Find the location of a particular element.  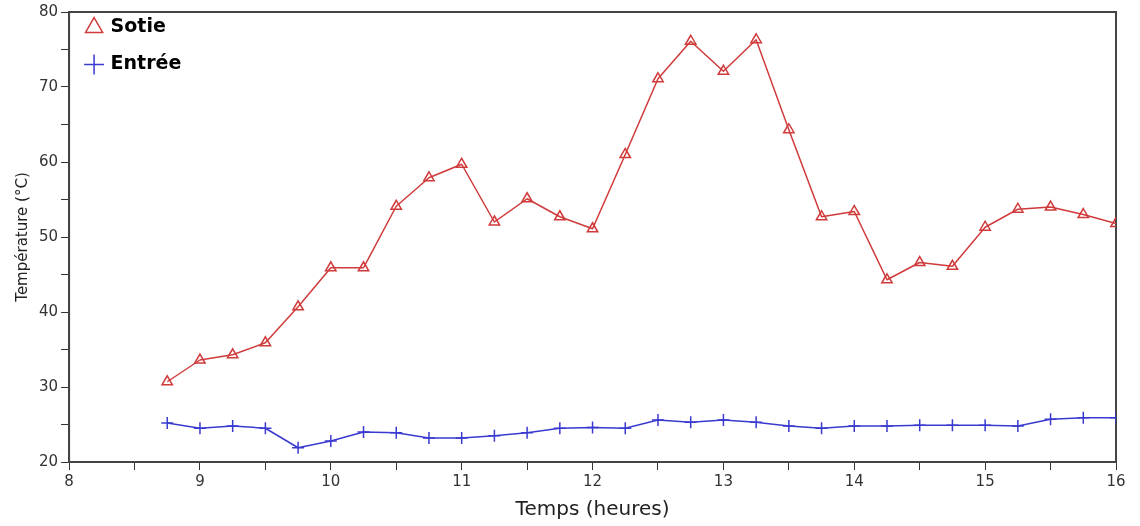

x-tick-label: 15 is located at coordinates (985, 480).